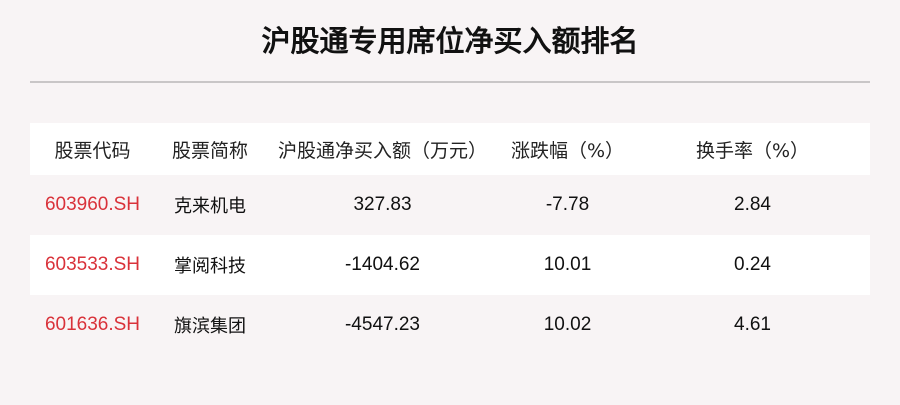 Image resolution: width=900 pixels, height=405 pixels. Describe the element at coordinates (752, 204) in the screenshot. I see `turnover: 2.84` at that location.